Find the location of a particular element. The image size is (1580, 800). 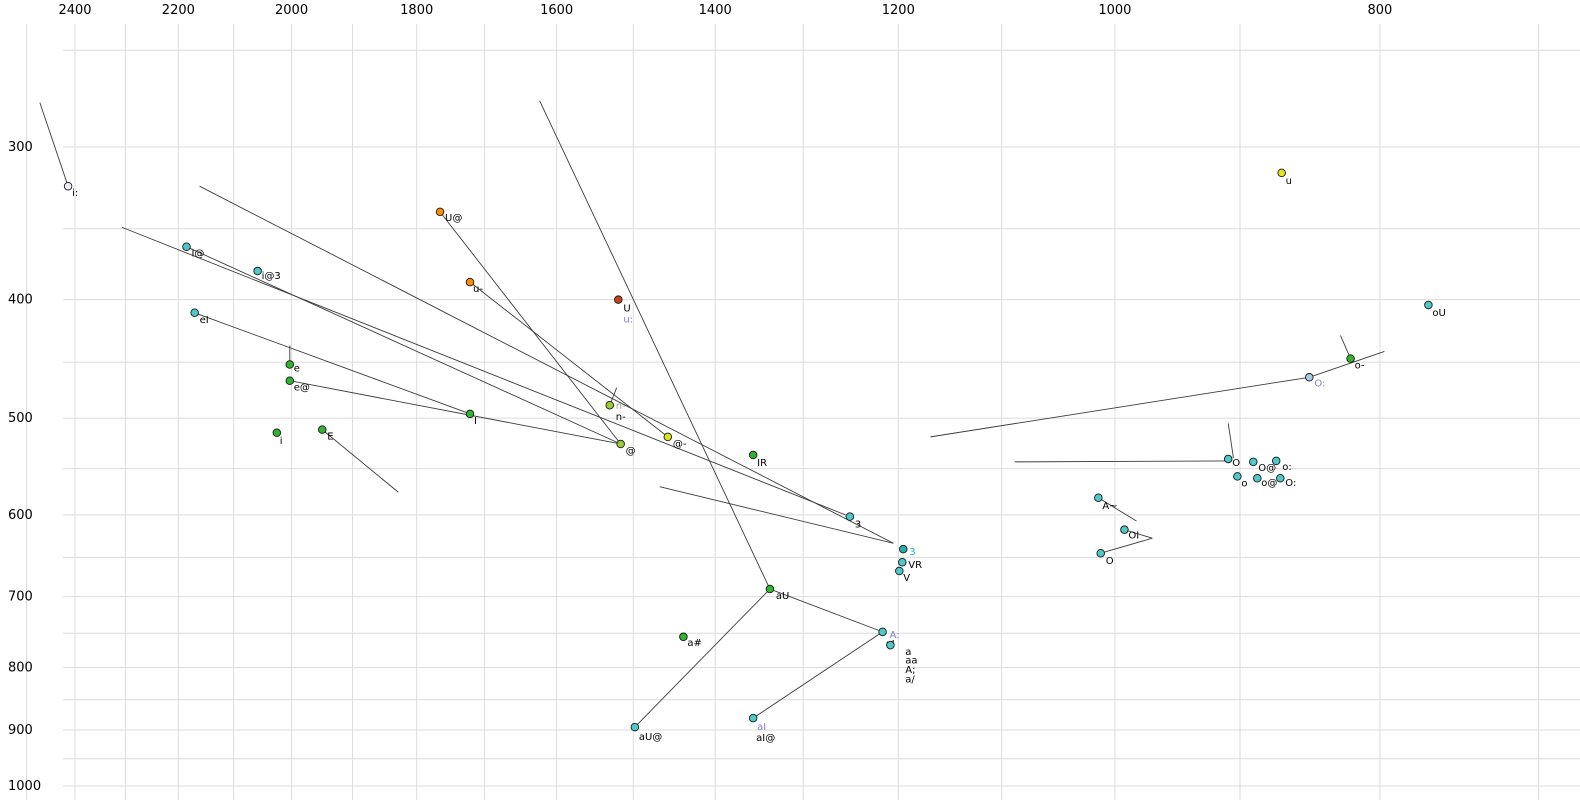

x-tick-label: 2200 is located at coordinates (178, 10).